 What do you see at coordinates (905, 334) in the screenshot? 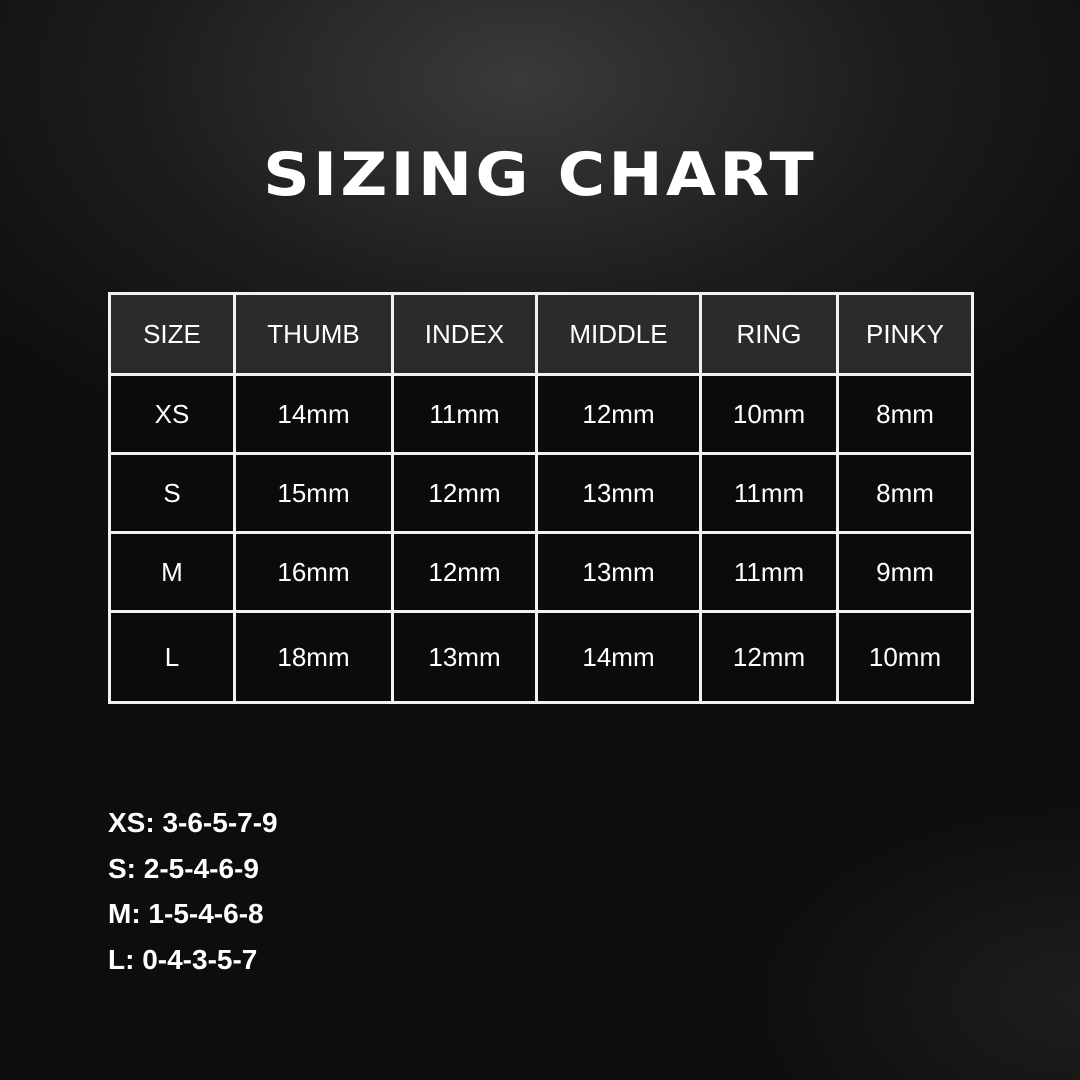
I see `header-cell: PINKY` at bounding box center [905, 334].